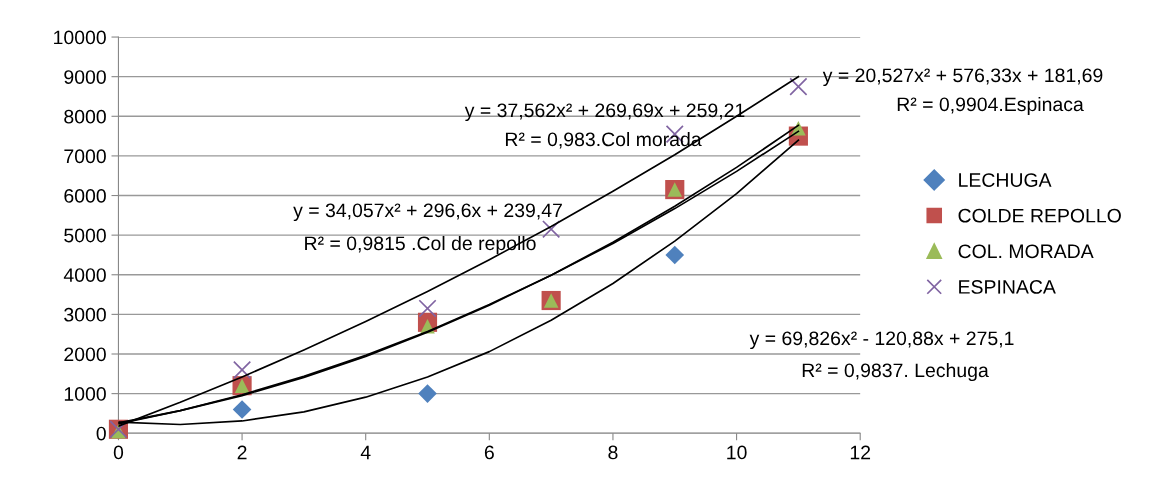 This screenshot has height=494, width=1150. Describe the element at coordinates (85, 116) in the screenshot. I see `y-tick-label: 8000` at that location.